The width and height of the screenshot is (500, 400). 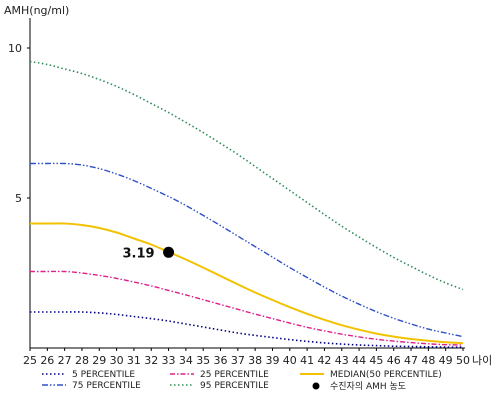 What do you see at coordinates (234, 375) in the screenshot?
I see `legend-label: 25 PERCENTILE` at bounding box center [234, 375].